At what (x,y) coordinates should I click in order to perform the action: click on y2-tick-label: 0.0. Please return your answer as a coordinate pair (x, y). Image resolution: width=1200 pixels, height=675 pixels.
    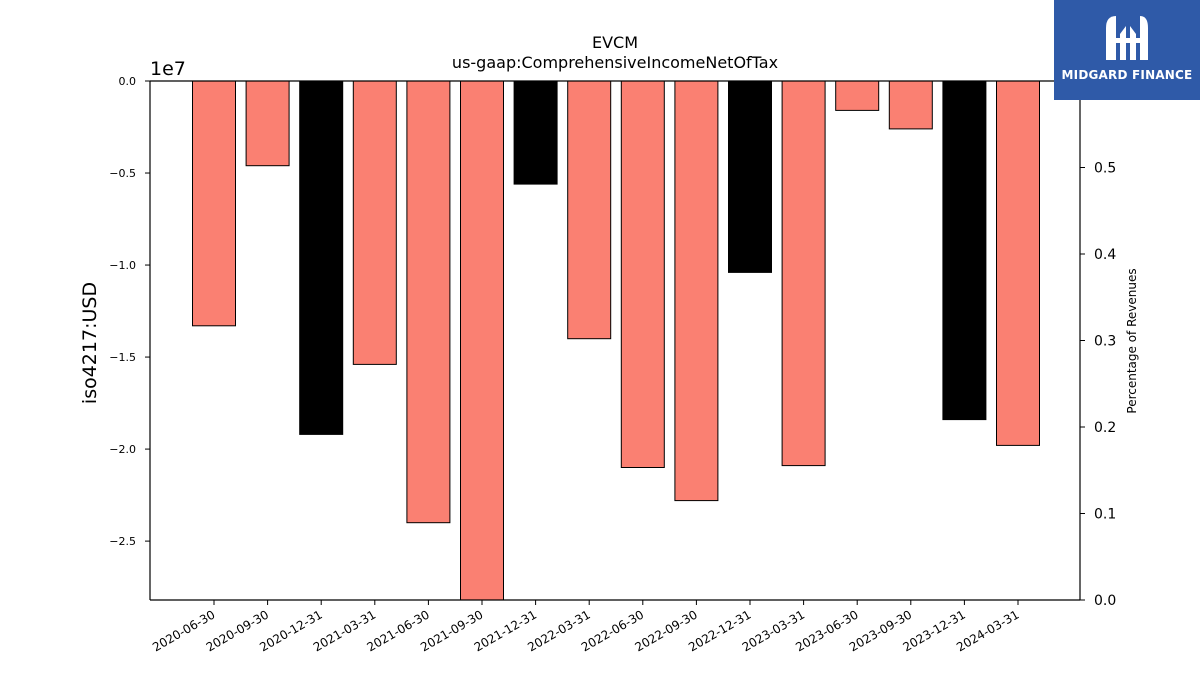
    Looking at the image, I should click on (1105, 601).